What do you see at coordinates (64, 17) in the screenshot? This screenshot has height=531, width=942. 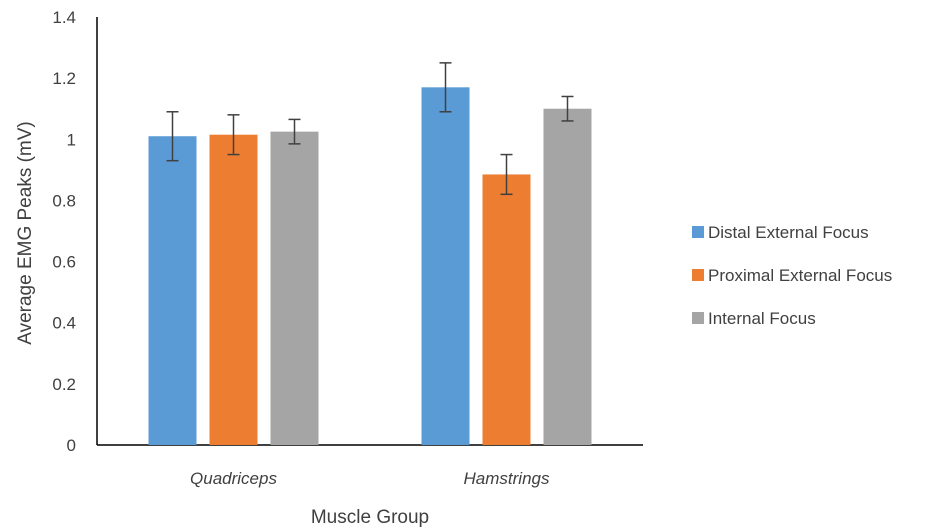 I see `y-tick-label: 1.4` at bounding box center [64, 17].